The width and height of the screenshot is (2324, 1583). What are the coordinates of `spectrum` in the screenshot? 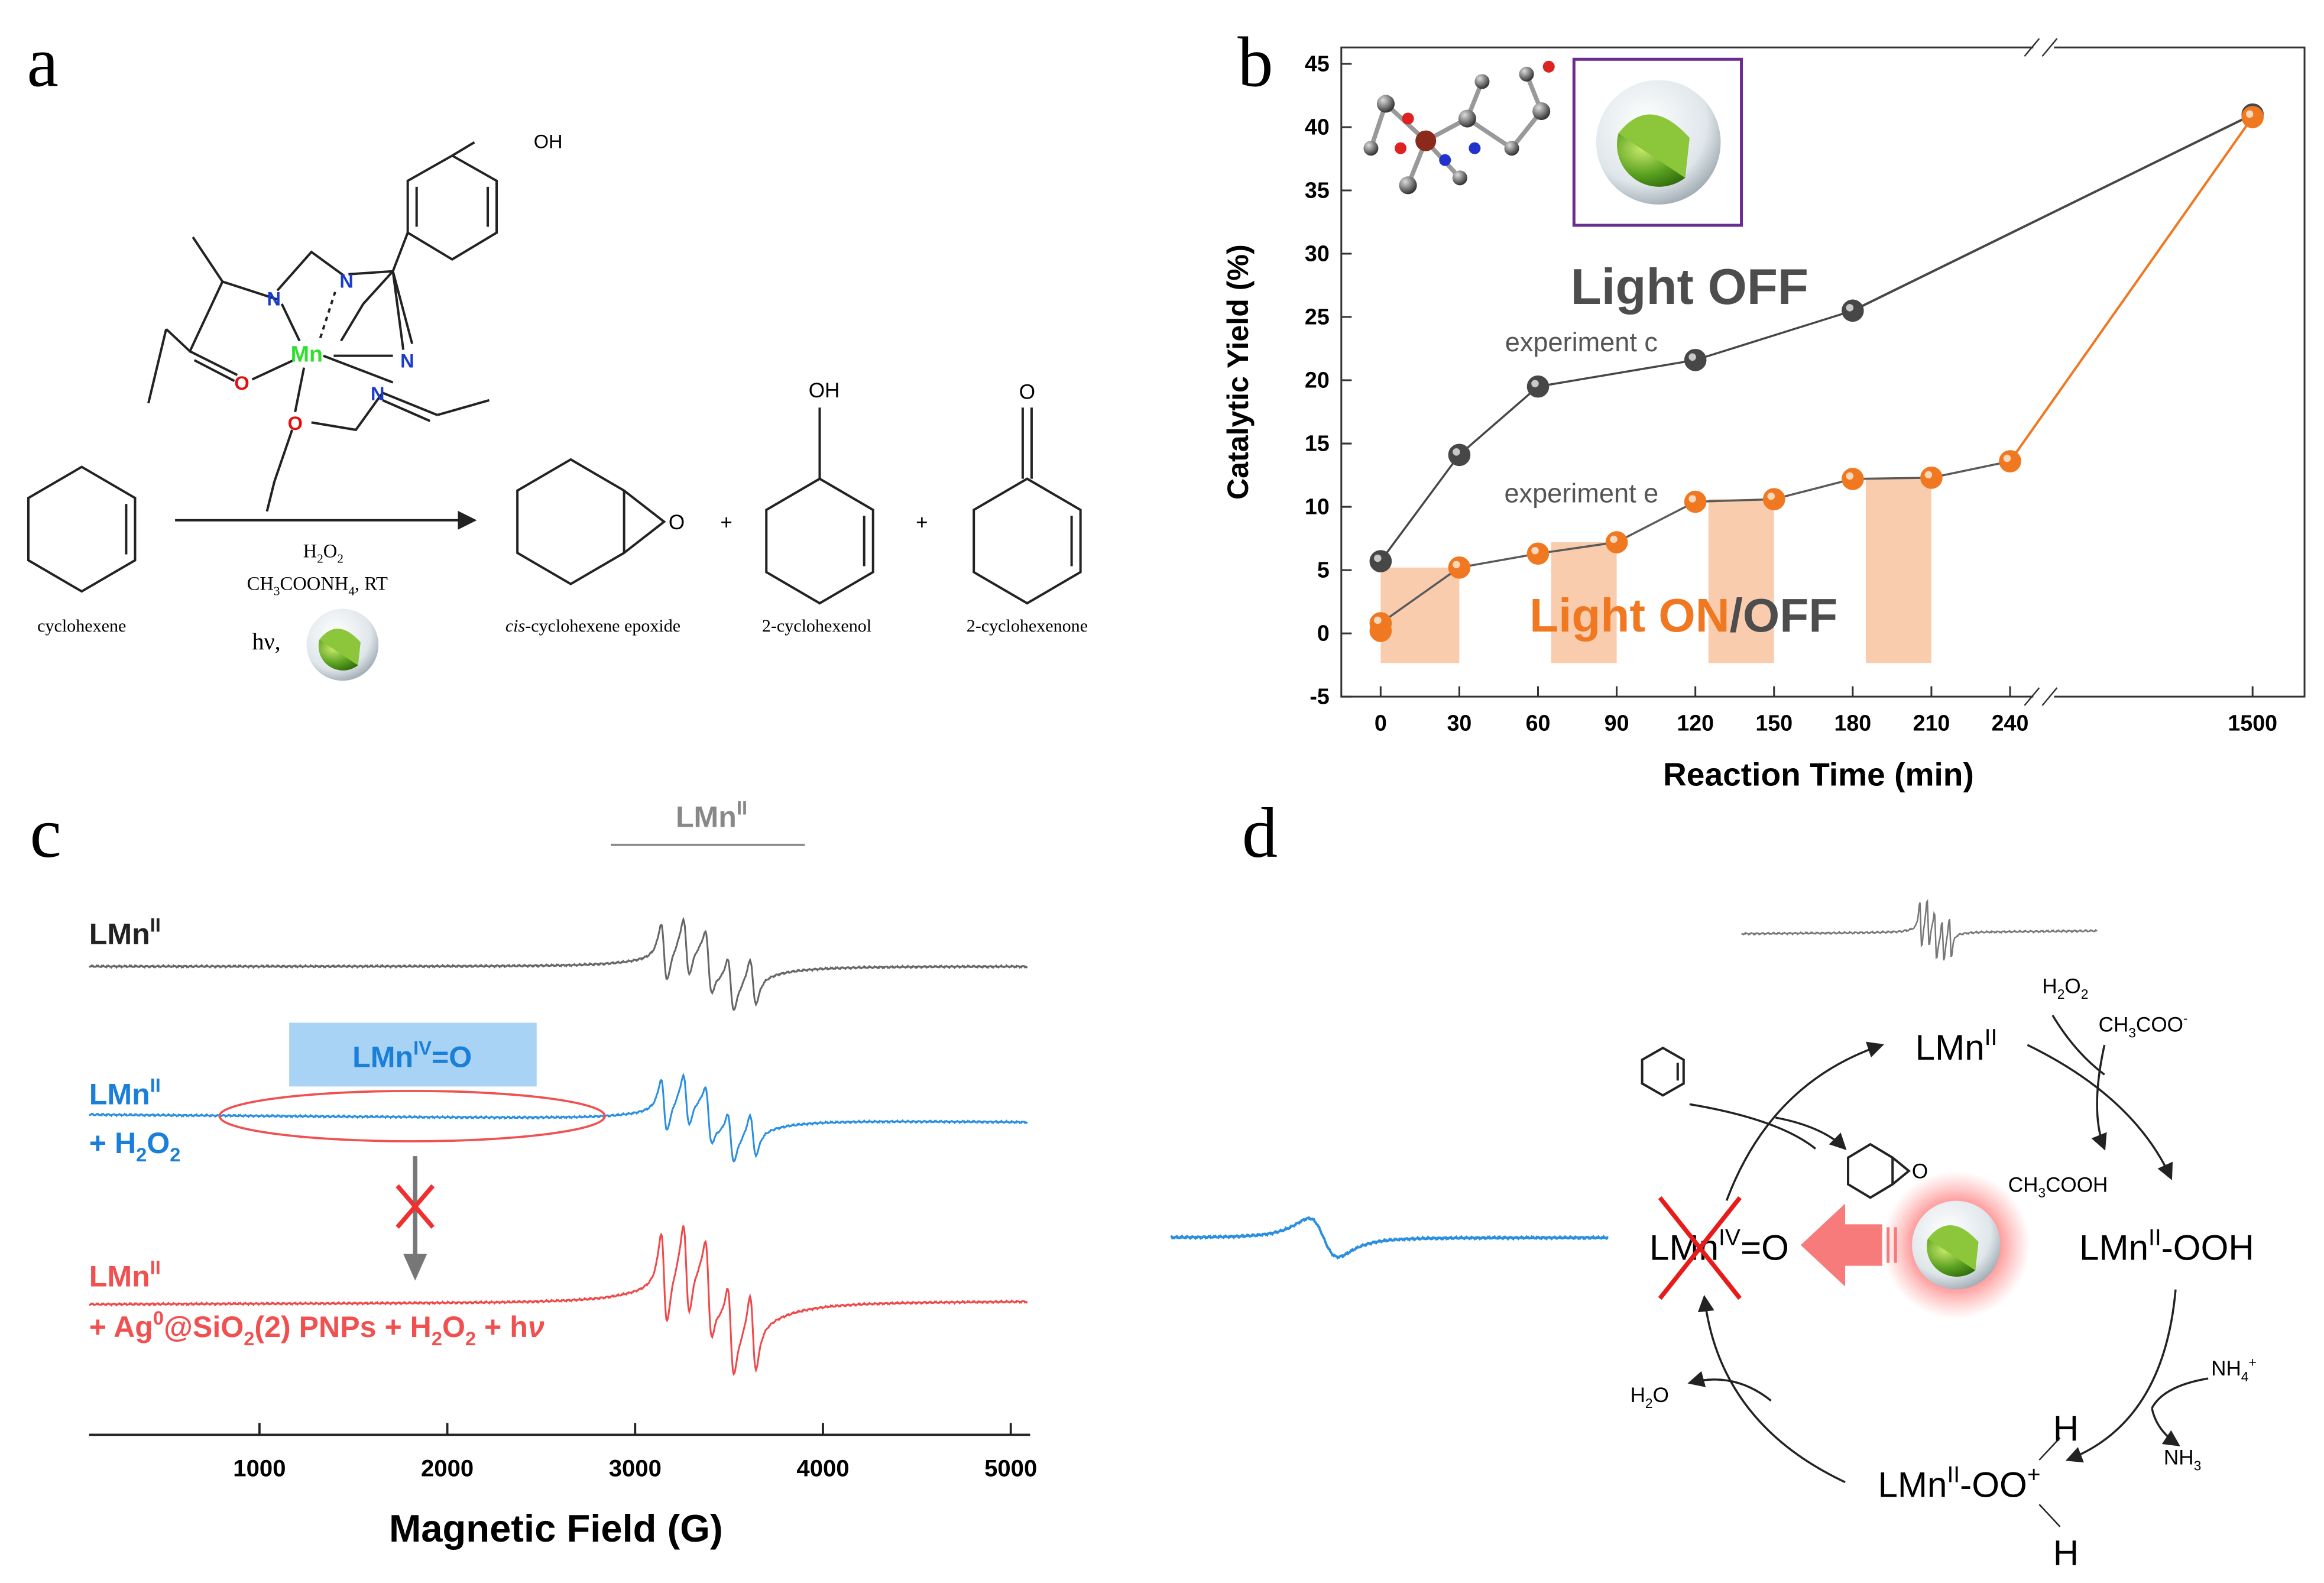 It's located at (558, 964).